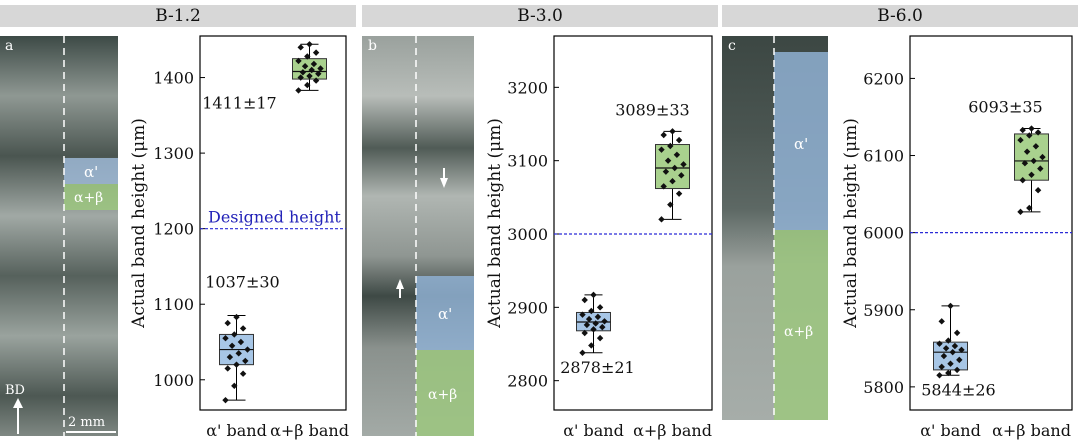 This screenshot has width=1080, height=444. Describe the element at coordinates (418, 236) in the screenshot. I see `micrograph-image: b α' α+β` at that location.